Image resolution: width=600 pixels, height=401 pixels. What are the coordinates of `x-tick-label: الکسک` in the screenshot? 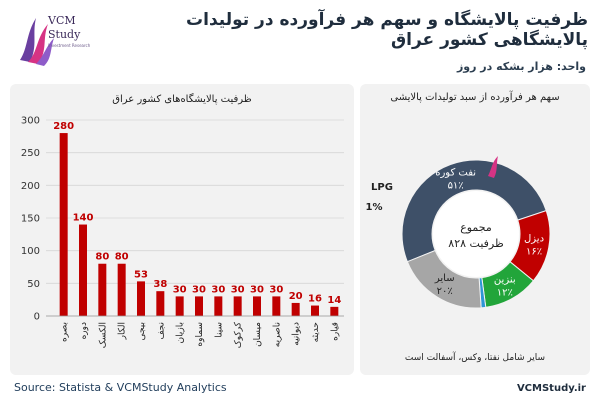 It's located at (103, 335).